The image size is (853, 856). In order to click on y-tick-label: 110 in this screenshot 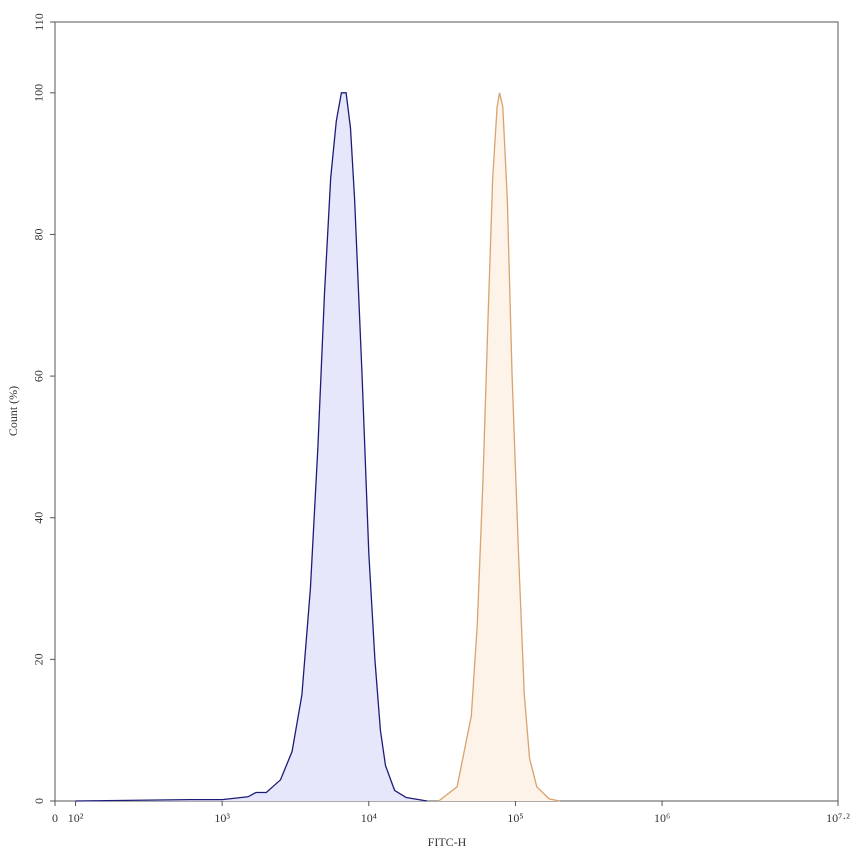, I will do `click(39, 22)`.